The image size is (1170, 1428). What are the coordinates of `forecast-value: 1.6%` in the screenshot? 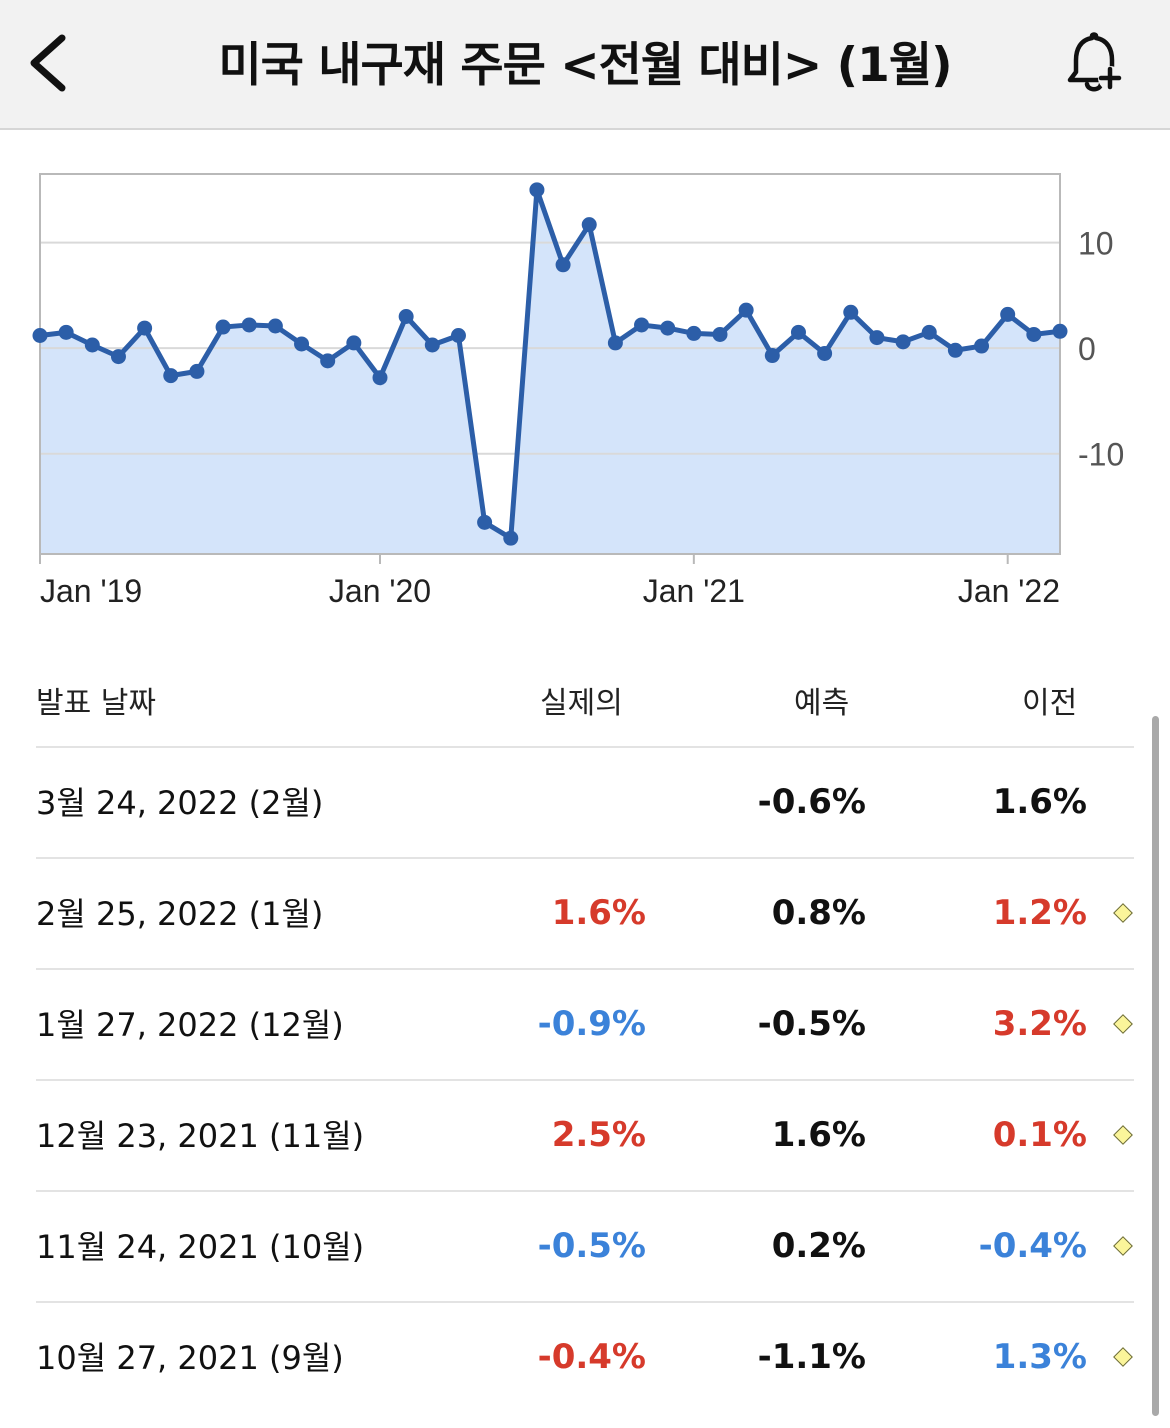 It's located at (818, 1135).